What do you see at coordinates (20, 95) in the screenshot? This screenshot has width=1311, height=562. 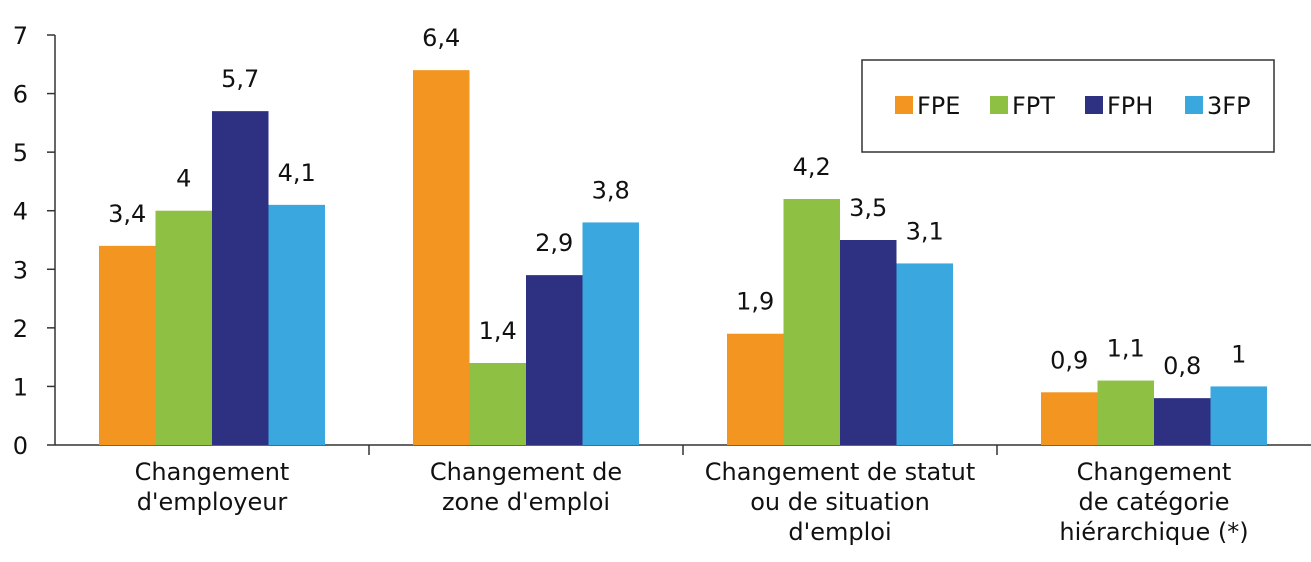 I see `y-tick-label: 6` at bounding box center [20, 95].